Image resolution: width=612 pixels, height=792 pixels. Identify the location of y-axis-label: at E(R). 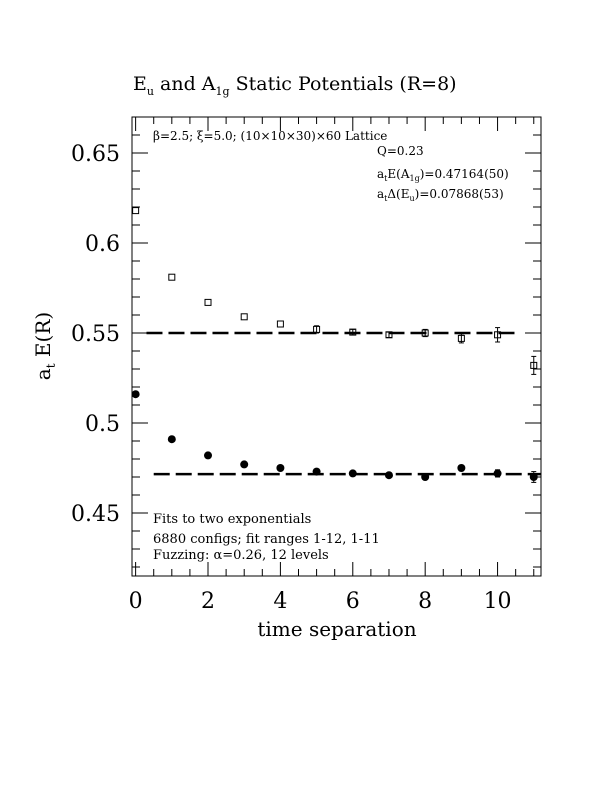
(44, 346).